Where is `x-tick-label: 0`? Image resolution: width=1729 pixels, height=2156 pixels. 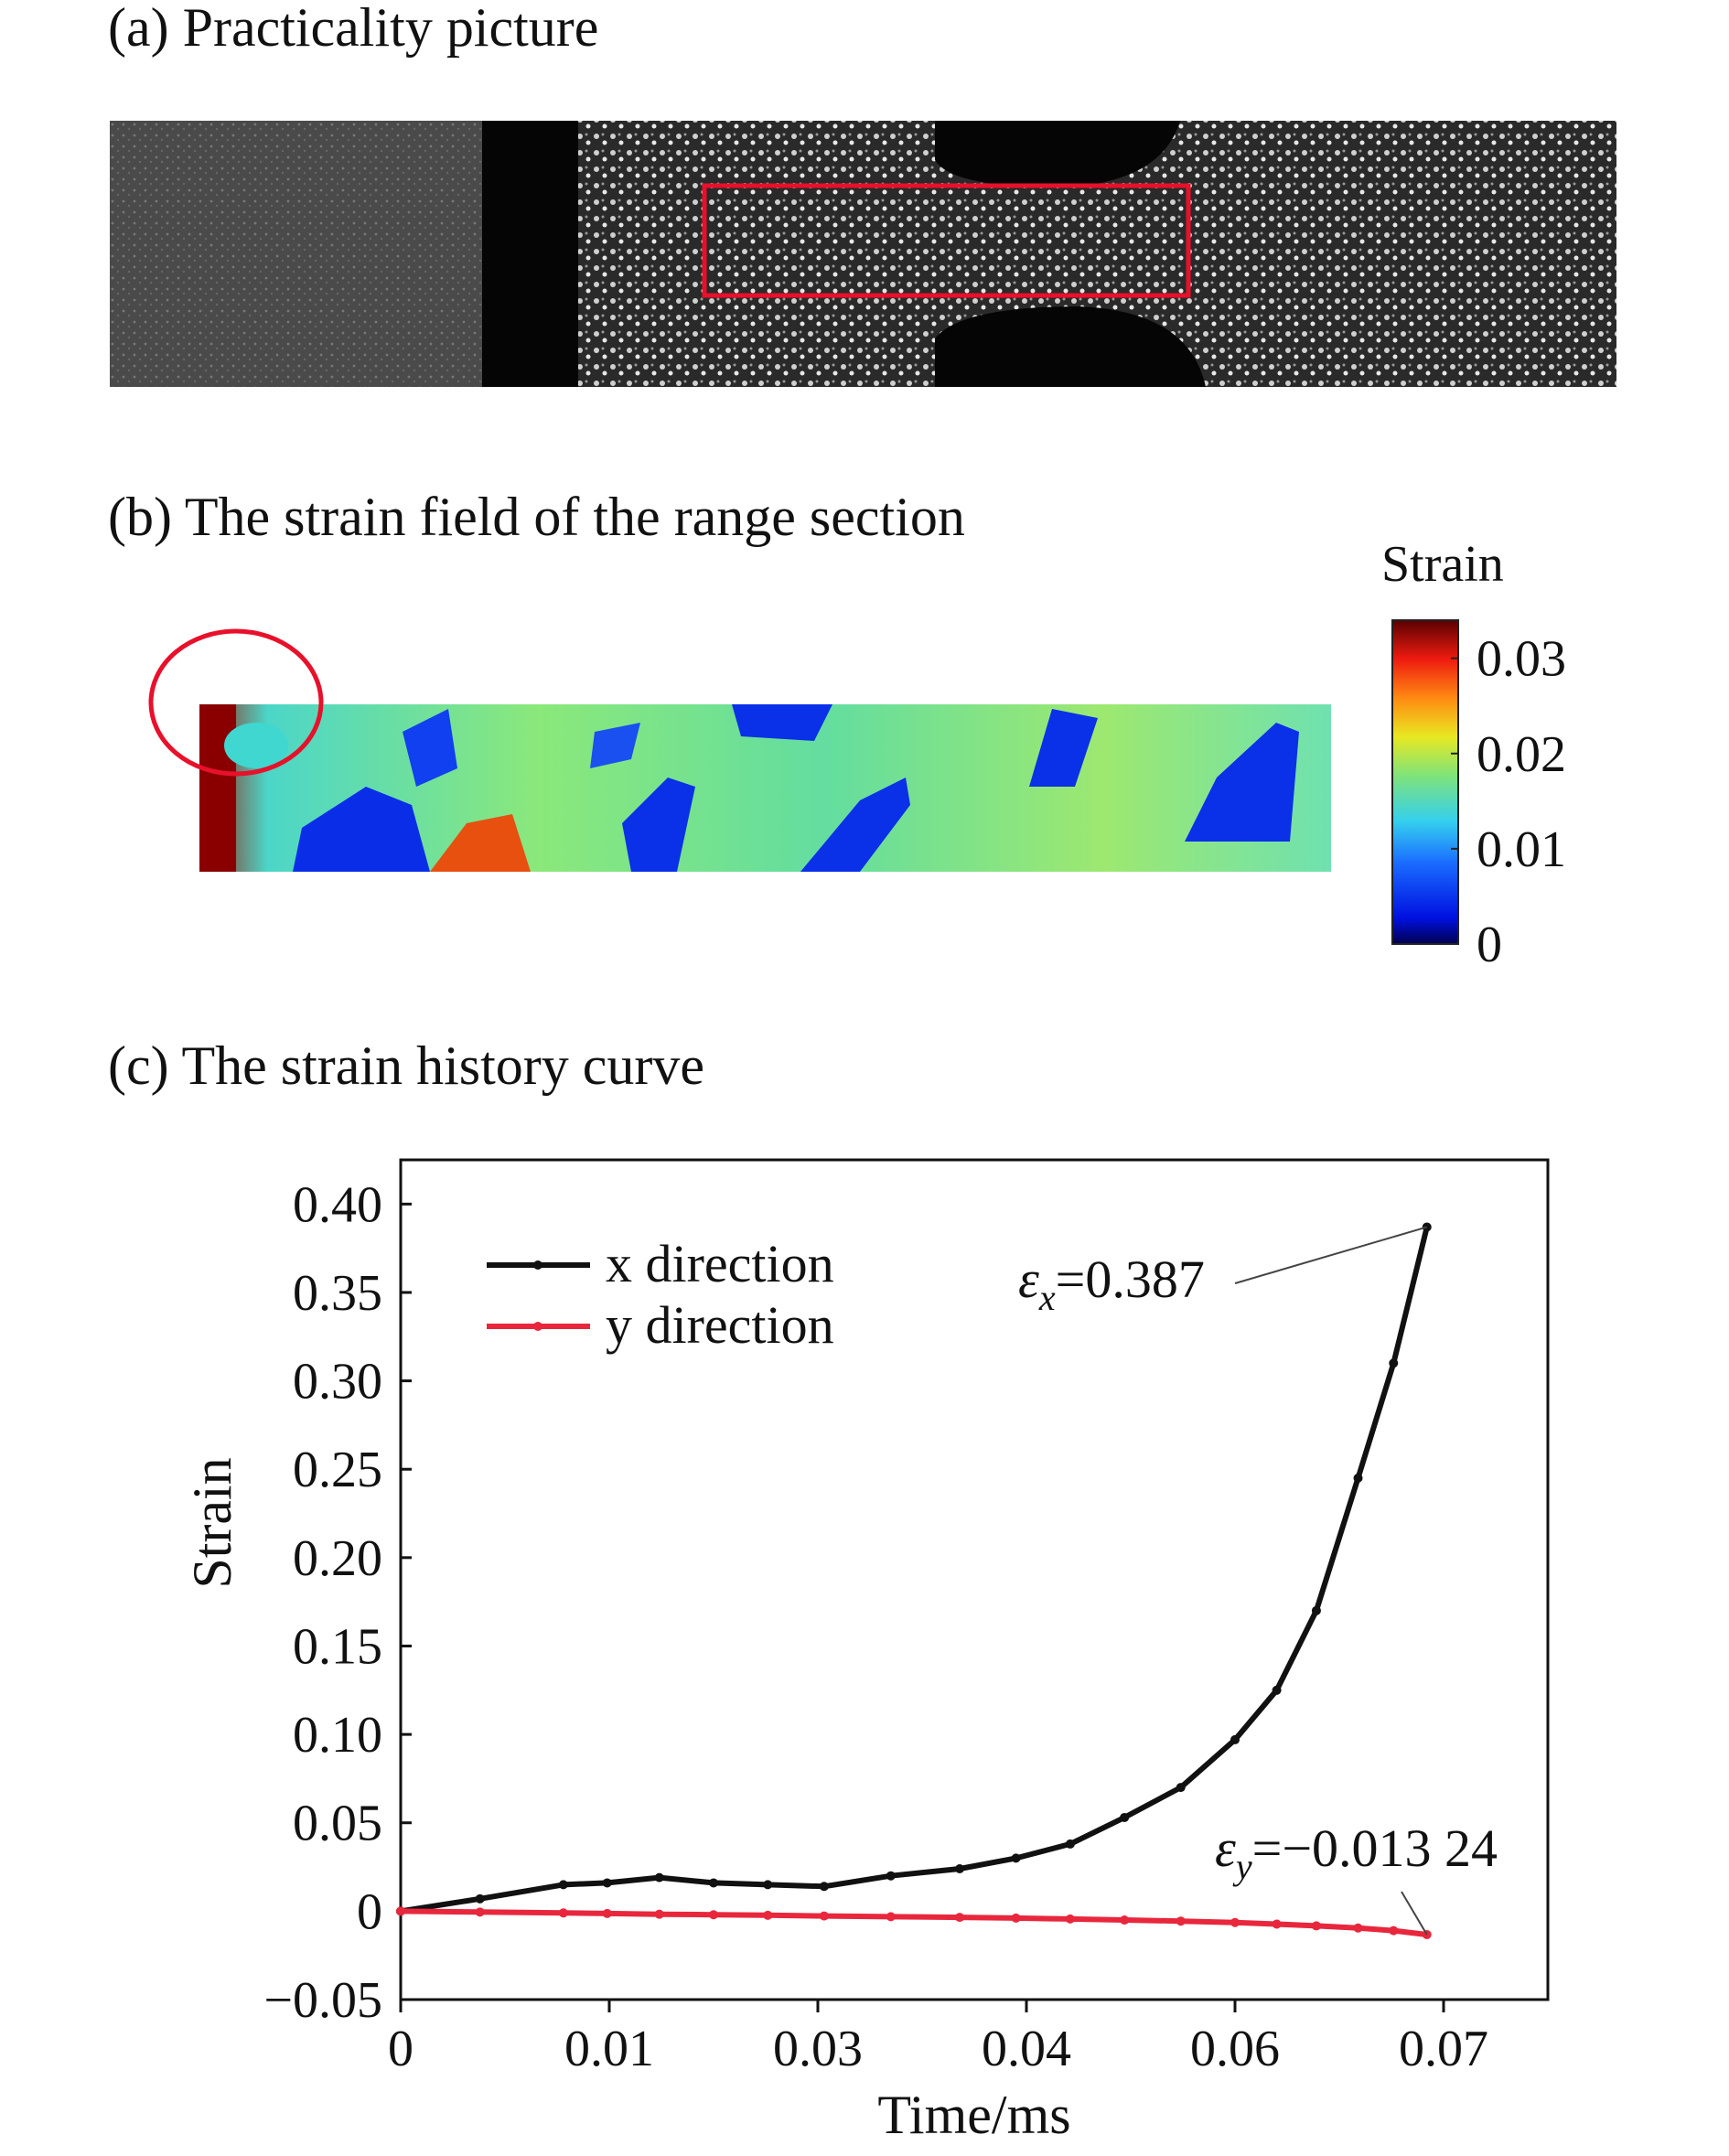 x-tick-label: 0 is located at coordinates (401, 2049).